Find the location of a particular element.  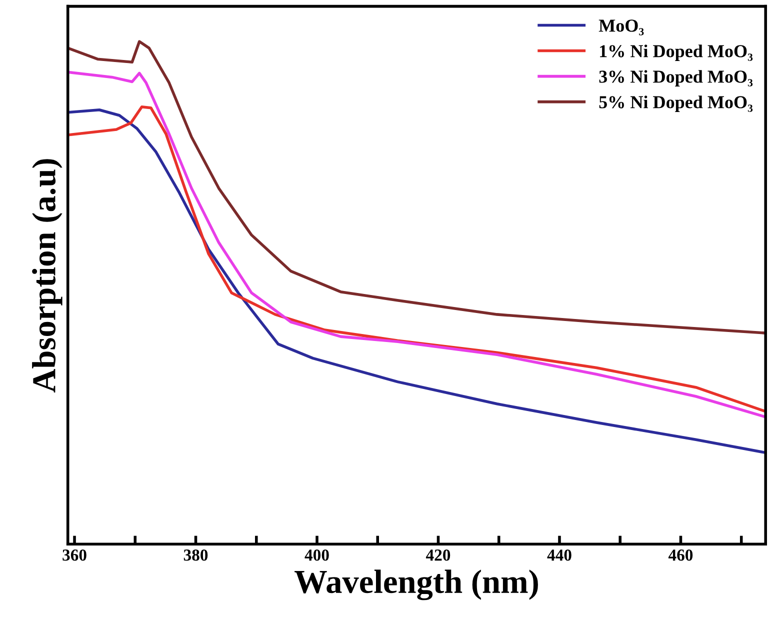

legend-label: 3% Ni Doped MoO₃ is located at coordinates (676, 78).